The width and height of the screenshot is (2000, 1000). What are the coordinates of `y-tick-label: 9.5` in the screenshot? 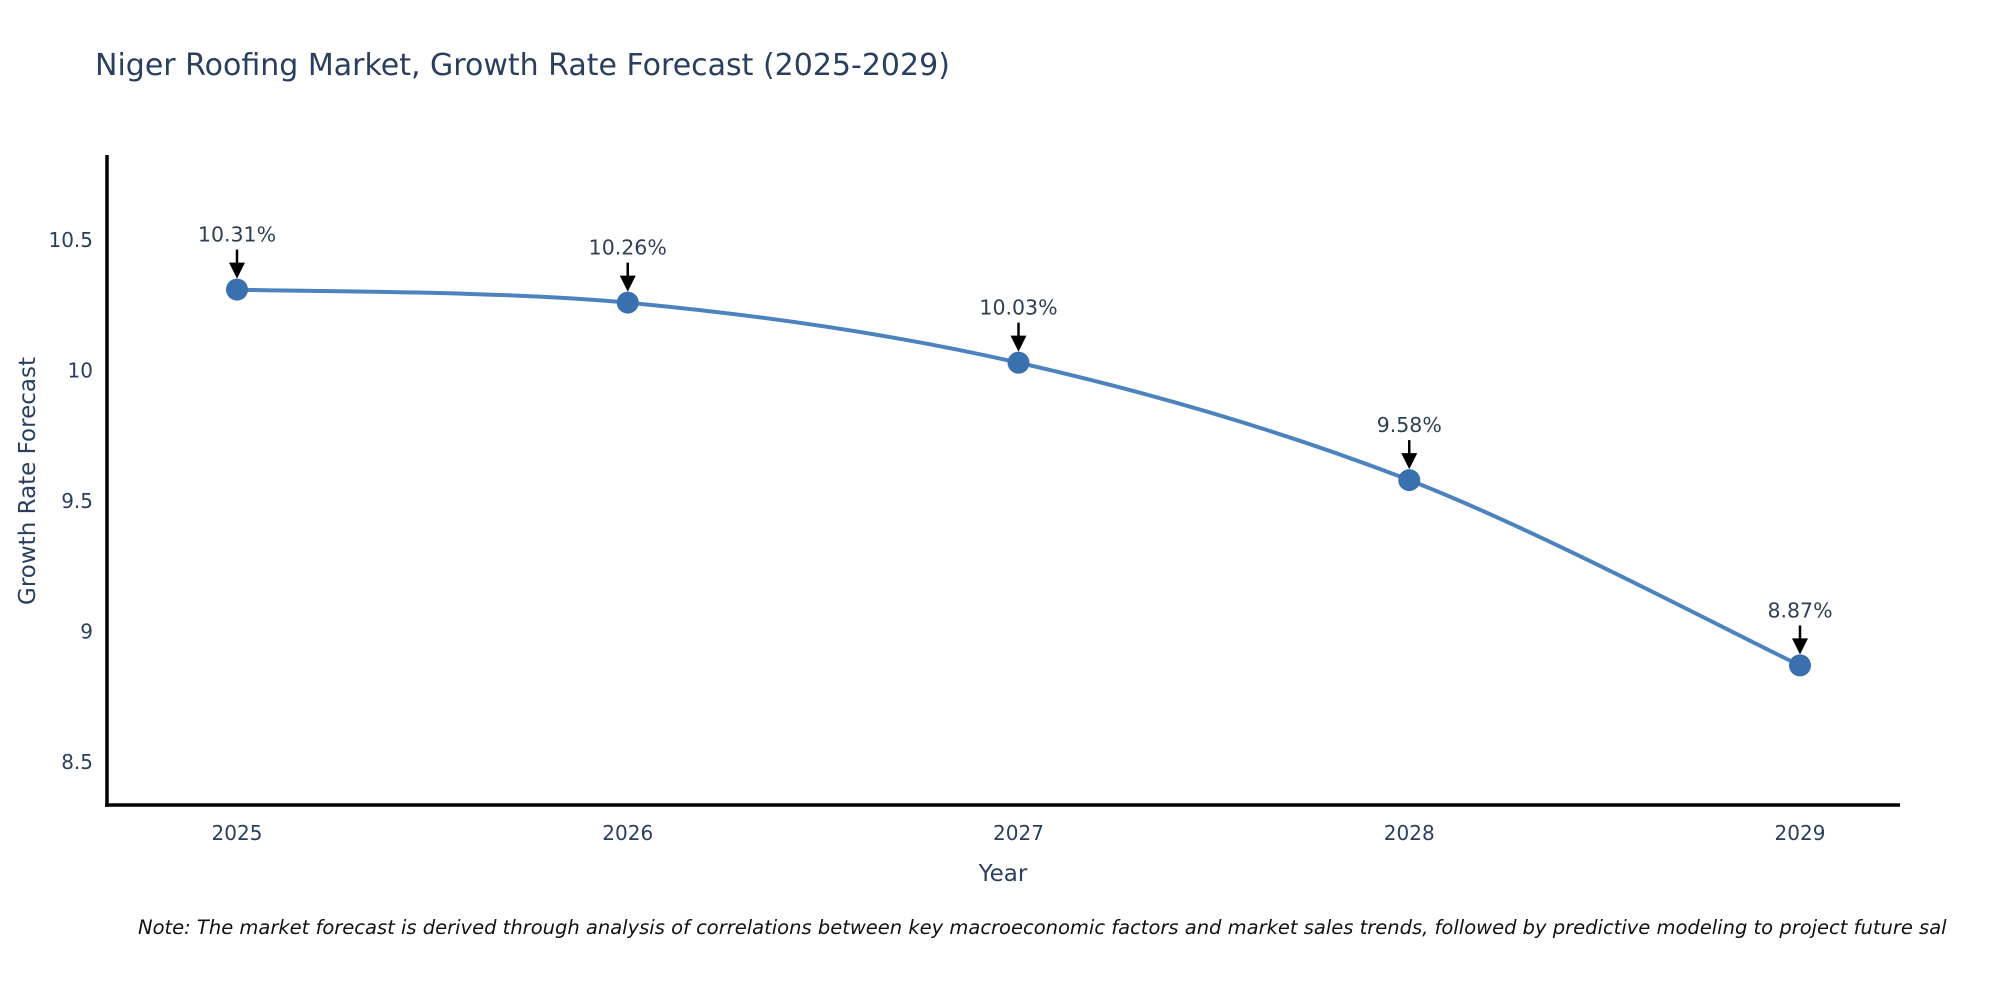 It's located at (77, 501).